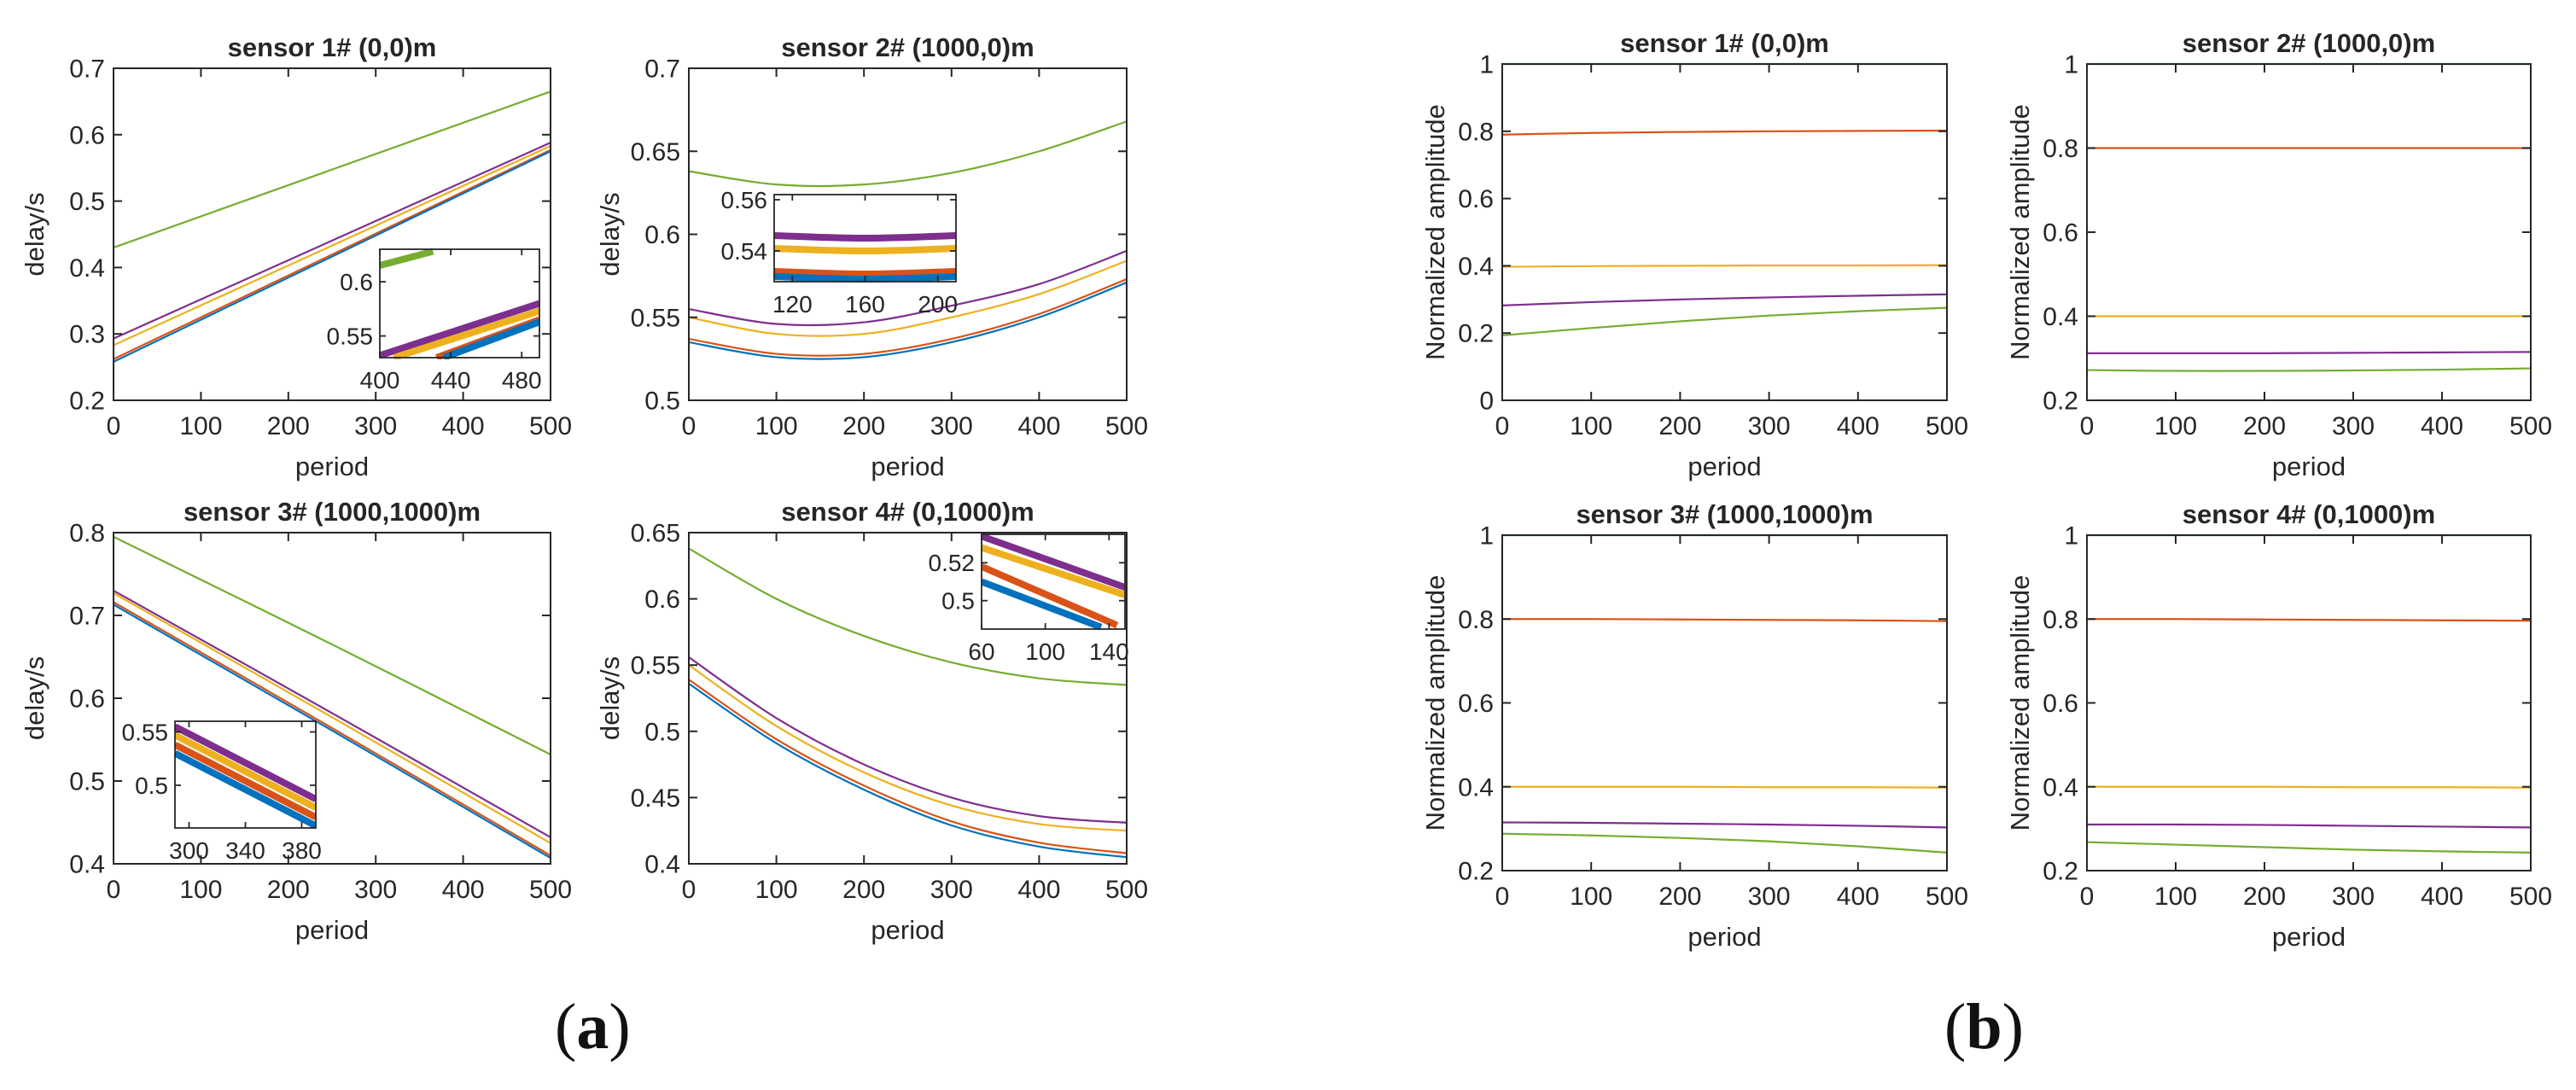 The height and width of the screenshot is (1090, 2576). Describe the element at coordinates (87, 335) in the screenshot. I see `y-tick-label: 0.3` at that location.